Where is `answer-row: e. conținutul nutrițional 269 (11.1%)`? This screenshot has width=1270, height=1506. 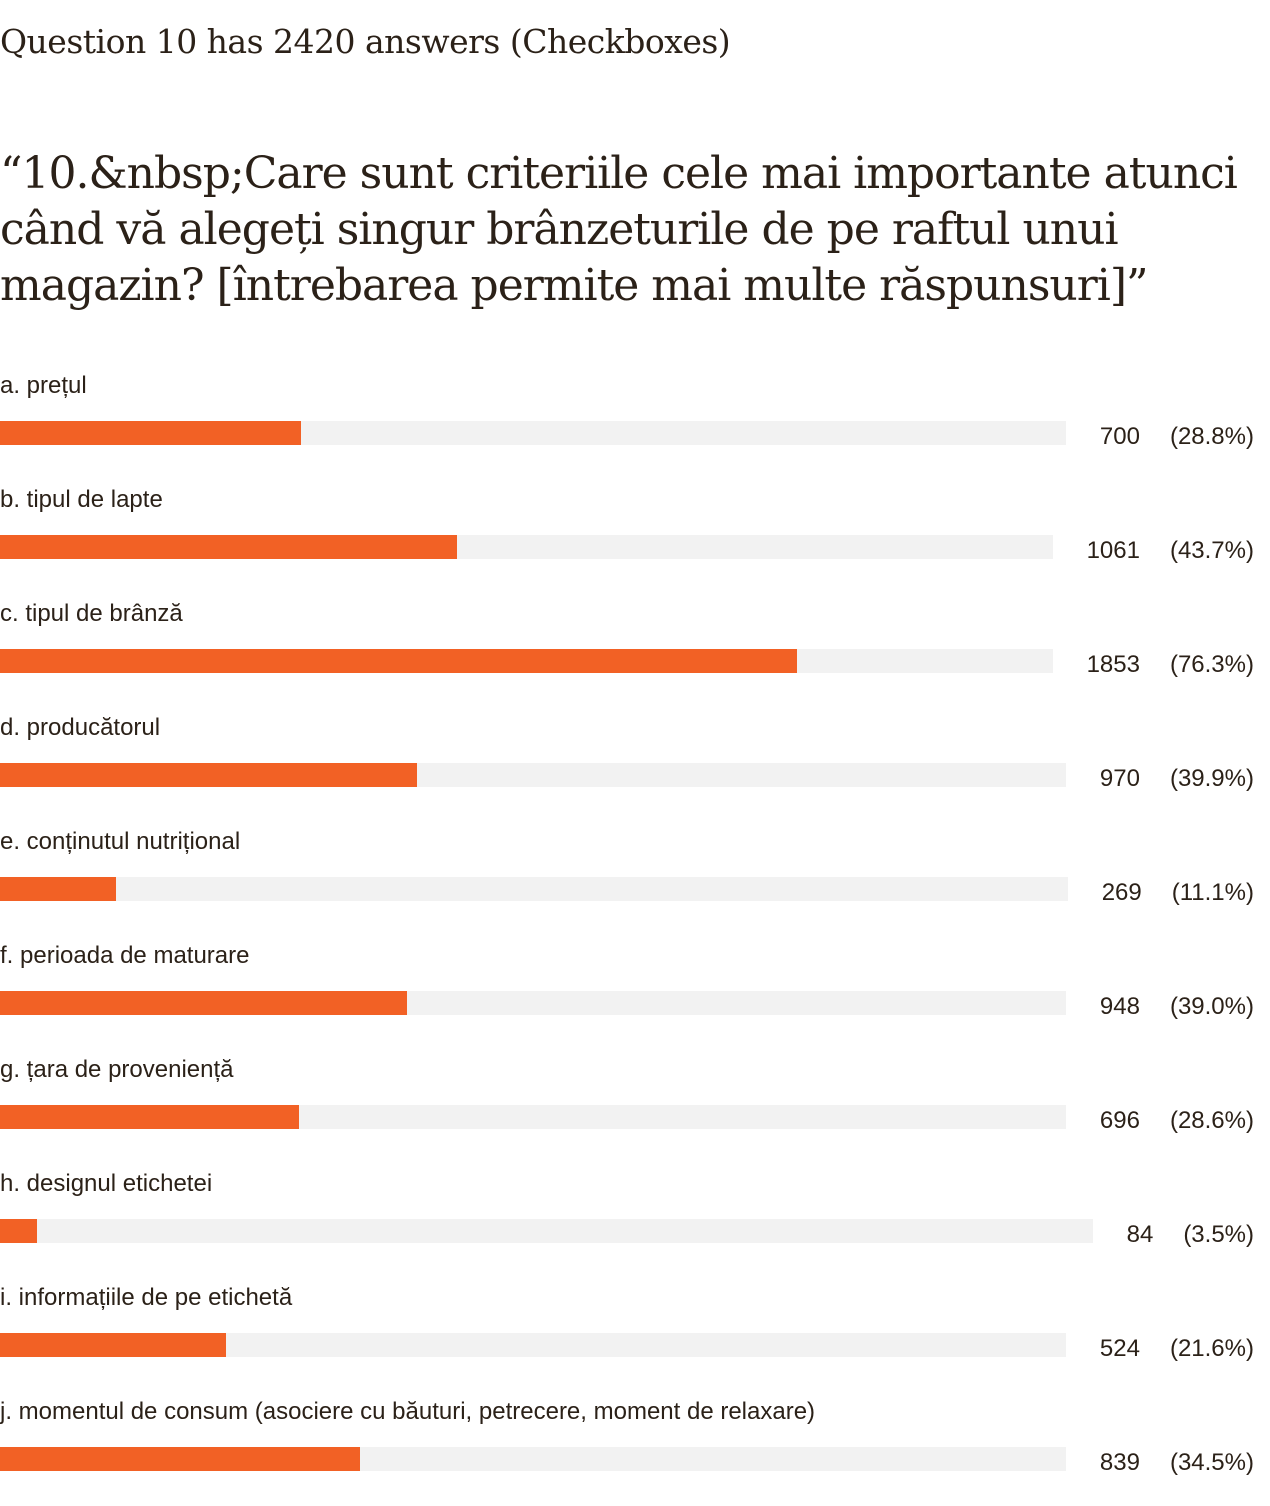 answer-row: e. conținutul nutrițional 269 (11.1%) is located at coordinates (635, 879).